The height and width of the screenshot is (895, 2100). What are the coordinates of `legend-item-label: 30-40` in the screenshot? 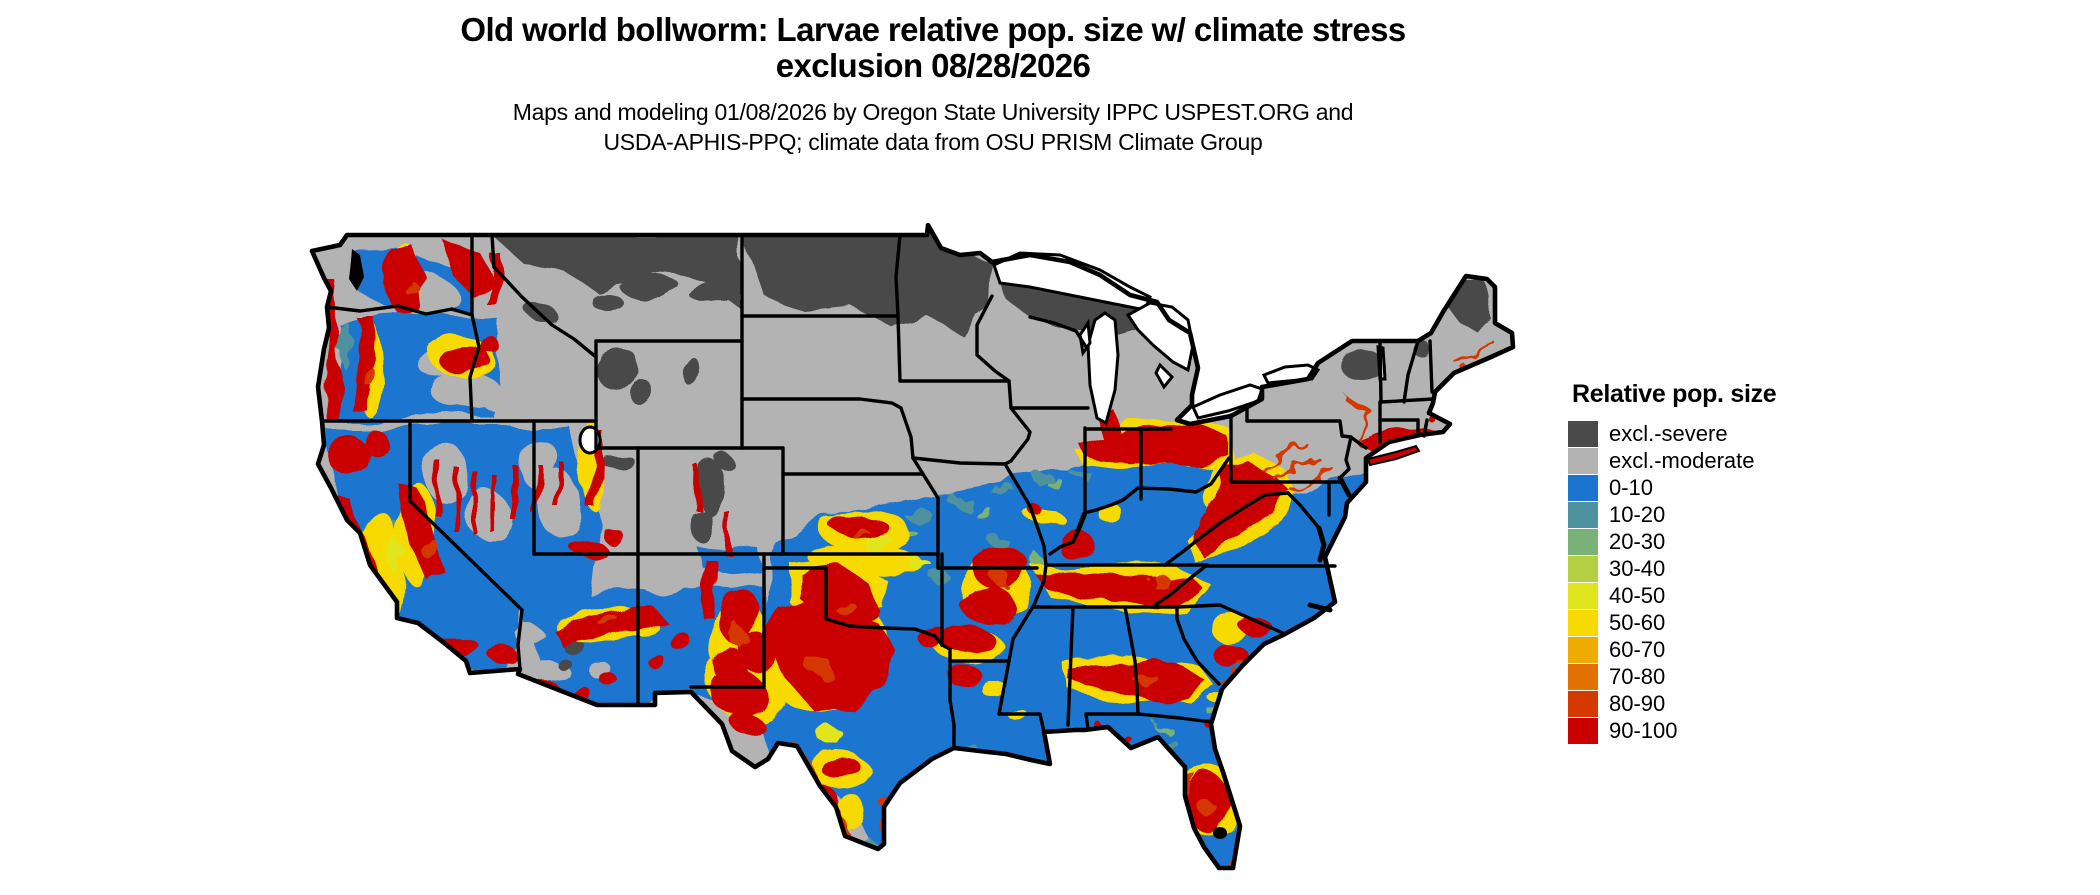 It's located at (1637, 568).